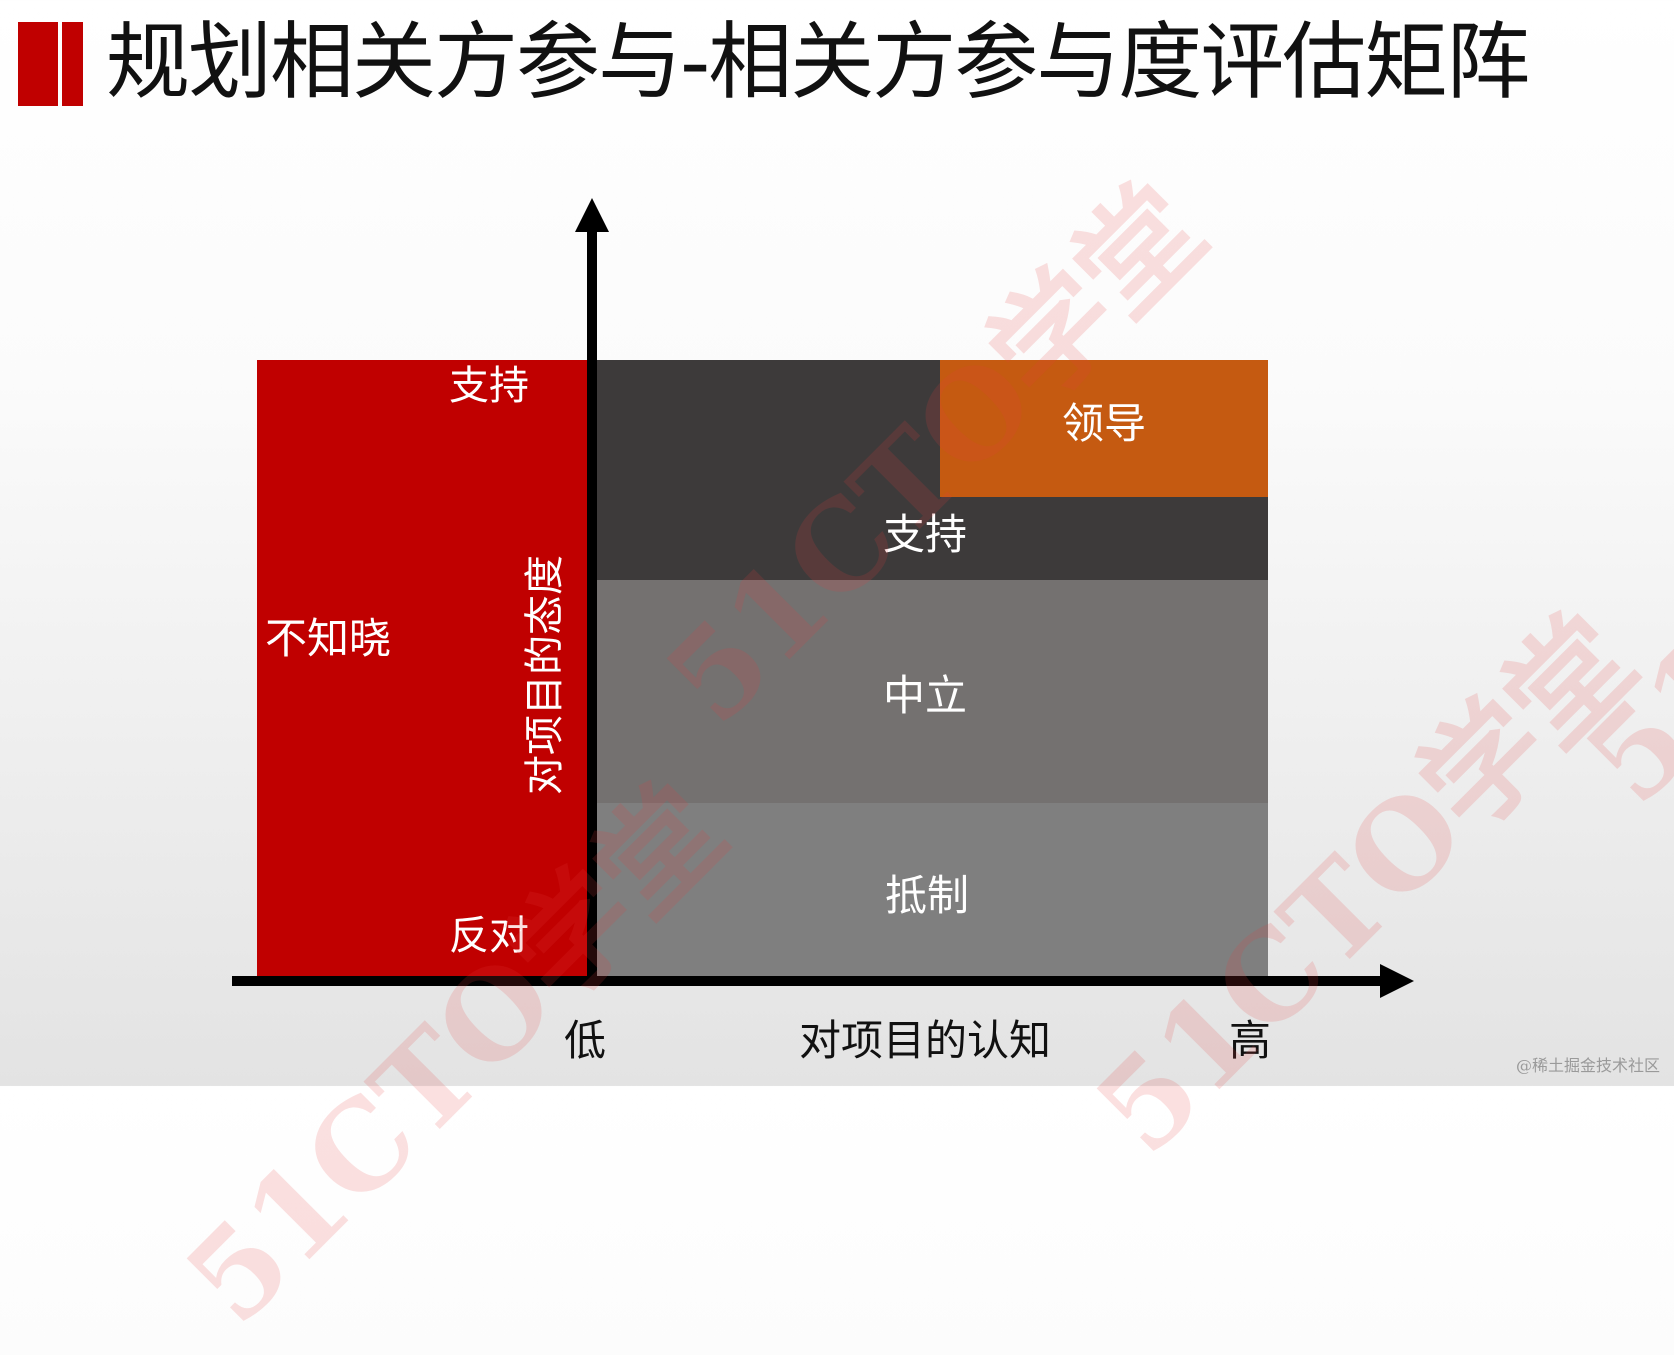 This screenshot has height=1355, width=1674. What do you see at coordinates (489, 386) in the screenshot?
I see `y-axis-top-label: 支持` at bounding box center [489, 386].